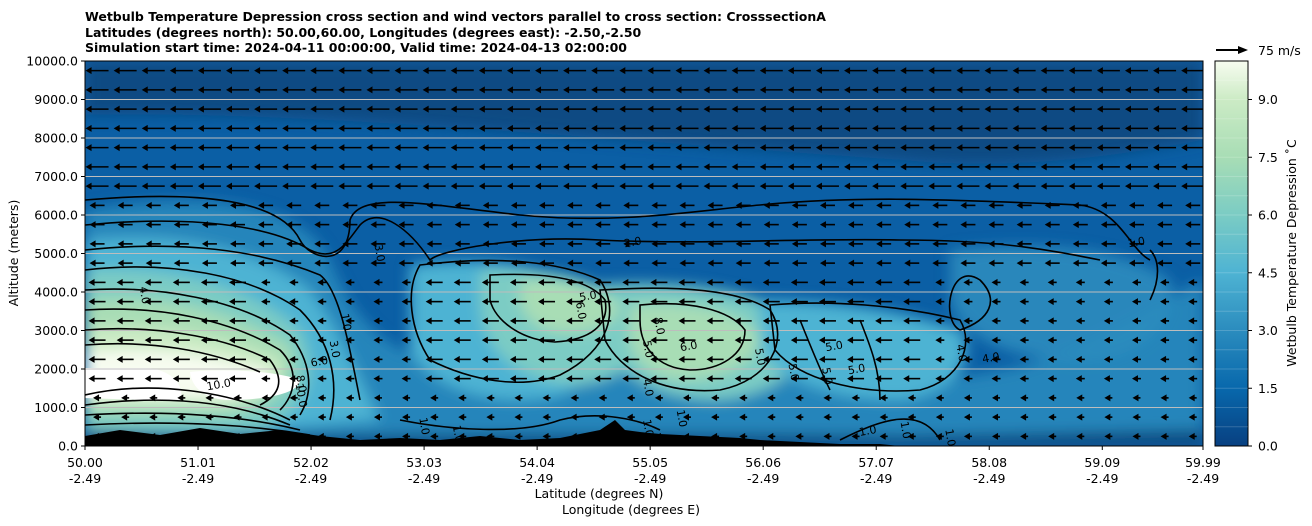 The image size is (1312, 526). I want to click on colorbar-tick-label: 6.0, so click(1268, 215).